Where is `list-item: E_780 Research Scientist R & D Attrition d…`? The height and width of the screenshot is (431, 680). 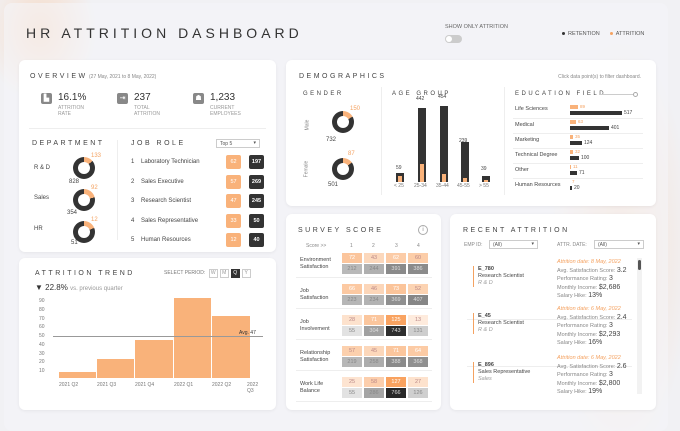
list-item: E_780 Research Scientist R & D Attrition d… is located at coordinates (549, 288).